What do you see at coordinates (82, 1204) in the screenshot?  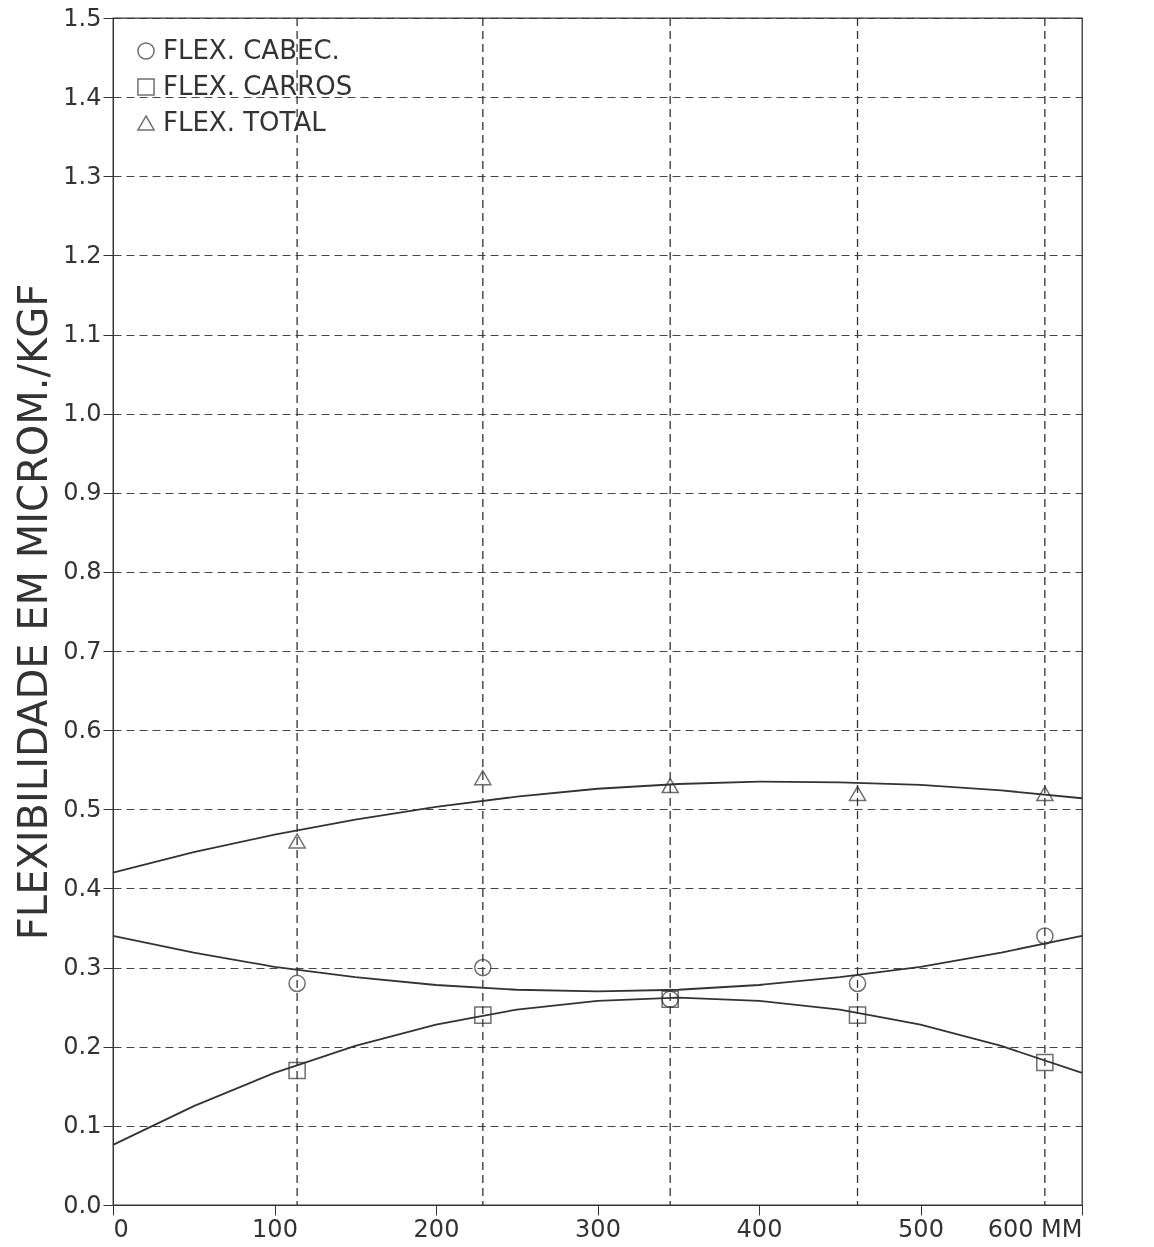 I see `y-tick-label: 0.0` at bounding box center [82, 1204].